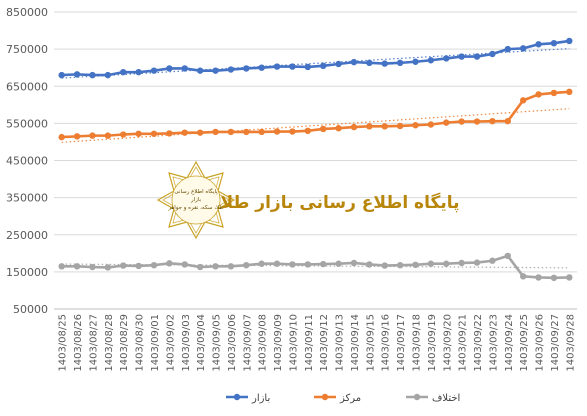  Describe the element at coordinates (260, 398) in the screenshot. I see `legend-label: بازار` at that location.